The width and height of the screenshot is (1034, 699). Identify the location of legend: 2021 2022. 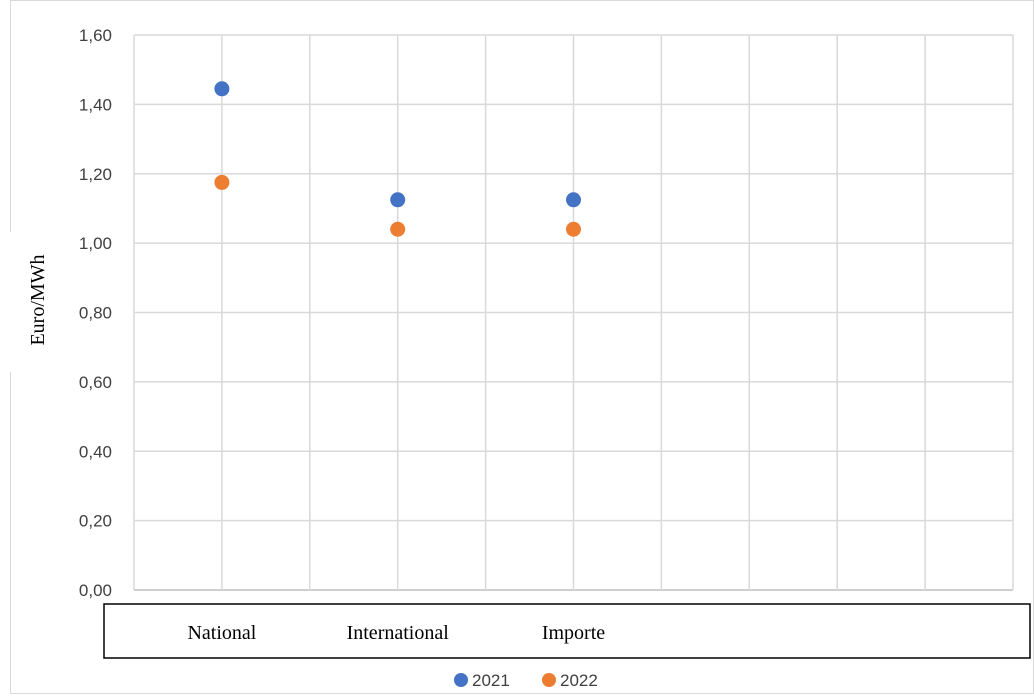
(526, 680).